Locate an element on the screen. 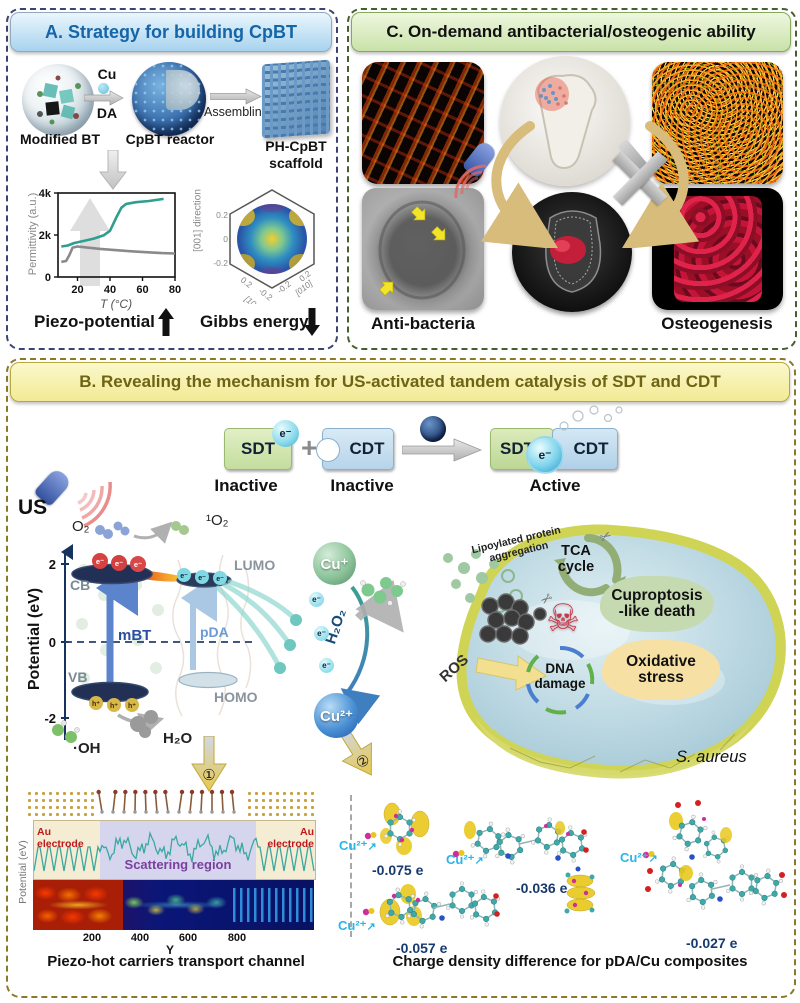 The width and height of the screenshot is (800, 1003). transport-xlabel: Y is located at coordinates (169, 950).